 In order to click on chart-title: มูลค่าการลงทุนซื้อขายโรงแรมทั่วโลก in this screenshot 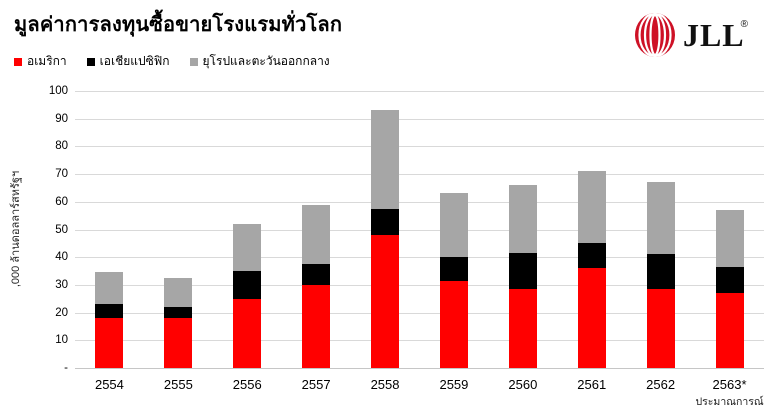, I will do `click(178, 24)`.